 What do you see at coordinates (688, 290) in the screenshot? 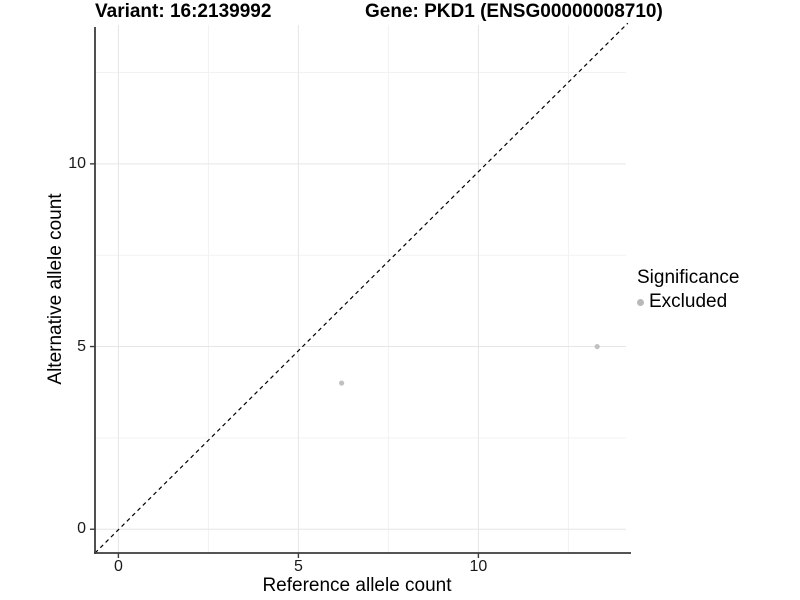
I see `legend: Significance Excluded` at bounding box center [688, 290].